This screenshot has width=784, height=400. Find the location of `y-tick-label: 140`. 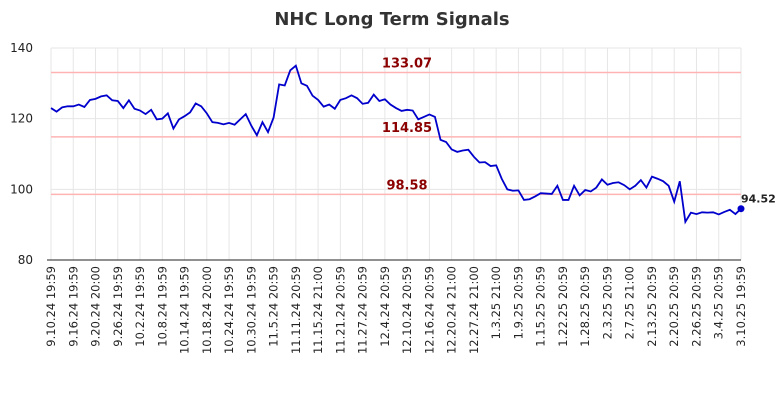

y-tick-label: 140 is located at coordinates (21, 48).